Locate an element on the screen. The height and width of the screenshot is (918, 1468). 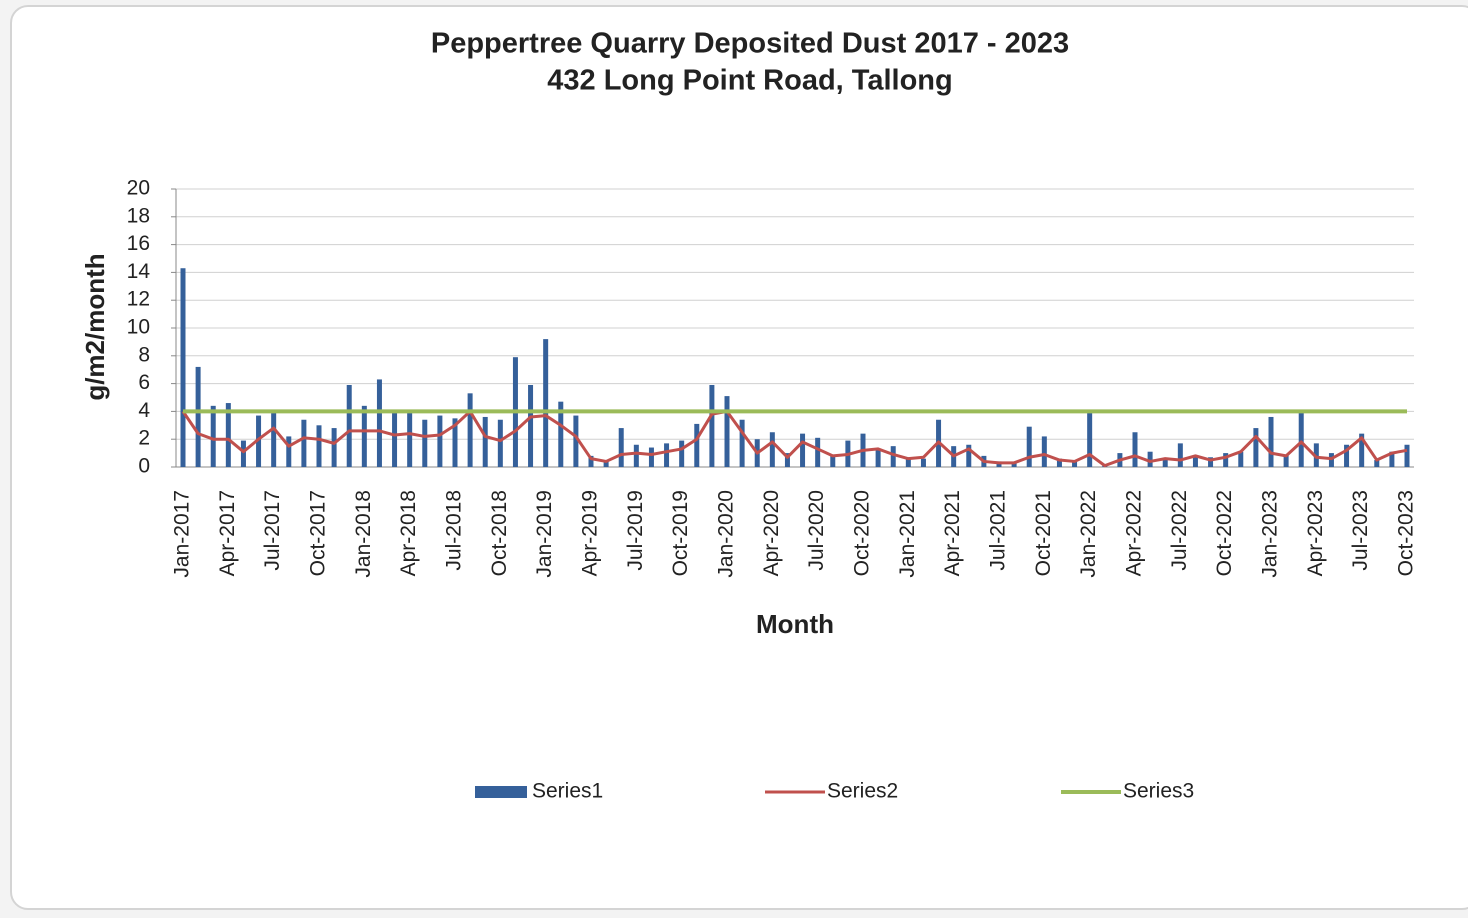
x-axis-title: Month is located at coordinates (795, 624).